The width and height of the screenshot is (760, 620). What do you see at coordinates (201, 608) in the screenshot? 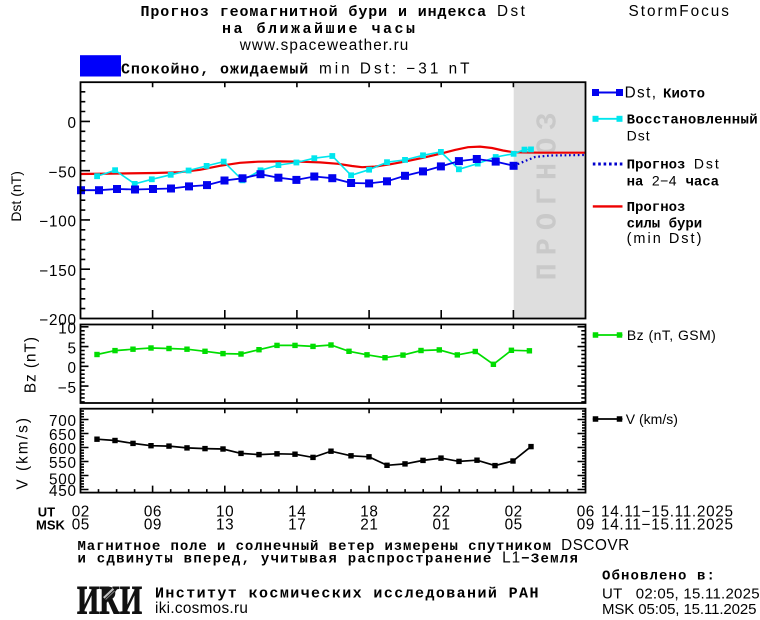
I see `svg-text: iki.cosmos.ru` at bounding box center [201, 608].